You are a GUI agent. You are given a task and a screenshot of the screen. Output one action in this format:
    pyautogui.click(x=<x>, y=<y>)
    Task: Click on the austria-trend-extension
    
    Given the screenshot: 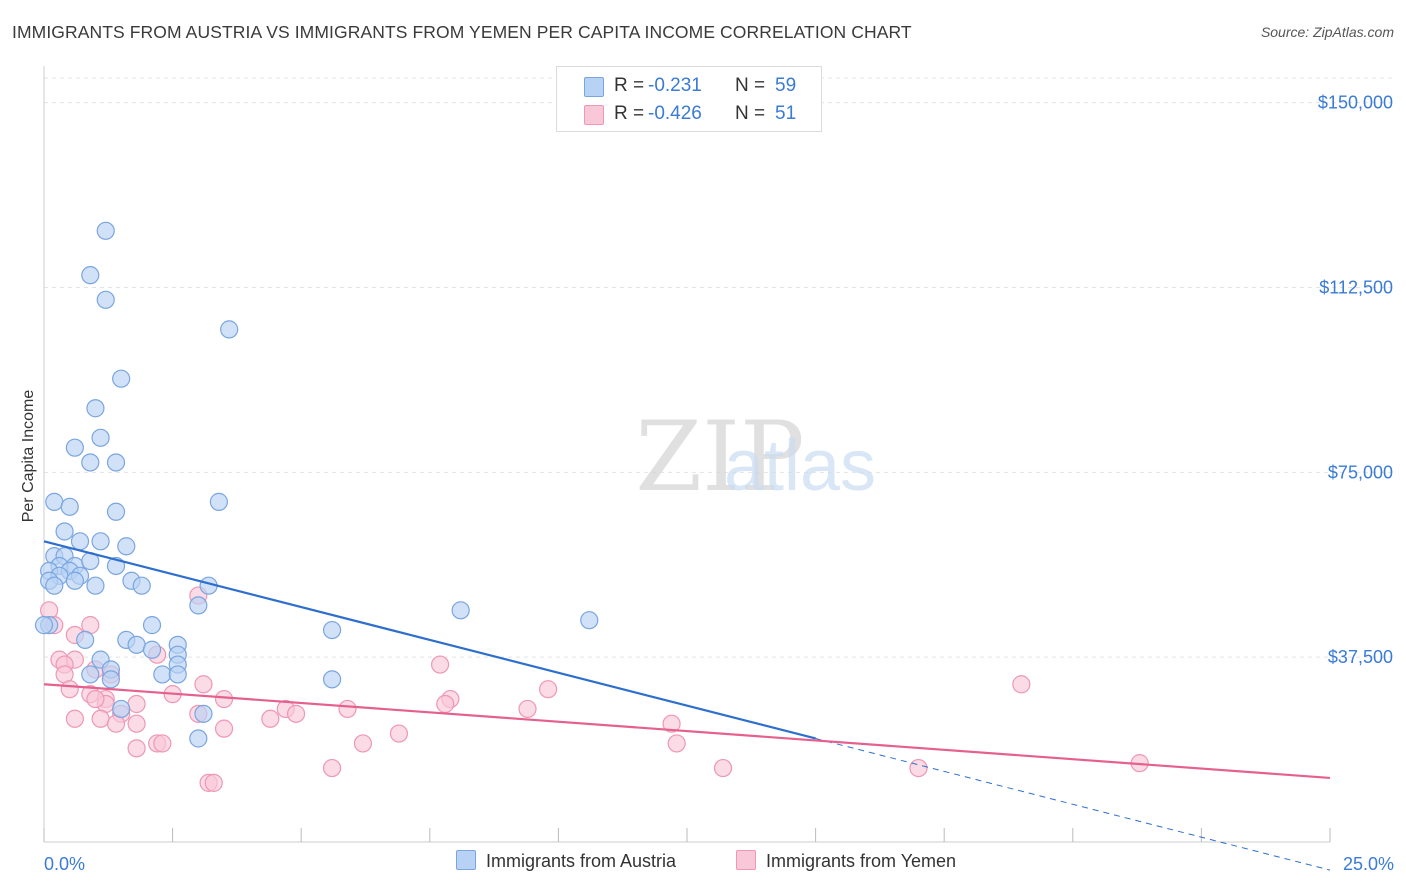 What is the action you would take?
    pyautogui.click(x=1073, y=804)
    